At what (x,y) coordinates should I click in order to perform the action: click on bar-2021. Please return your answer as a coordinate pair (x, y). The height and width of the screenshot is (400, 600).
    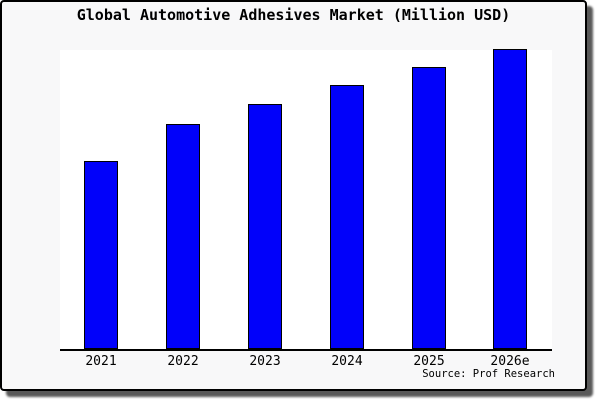
    Looking at the image, I should click on (101, 255).